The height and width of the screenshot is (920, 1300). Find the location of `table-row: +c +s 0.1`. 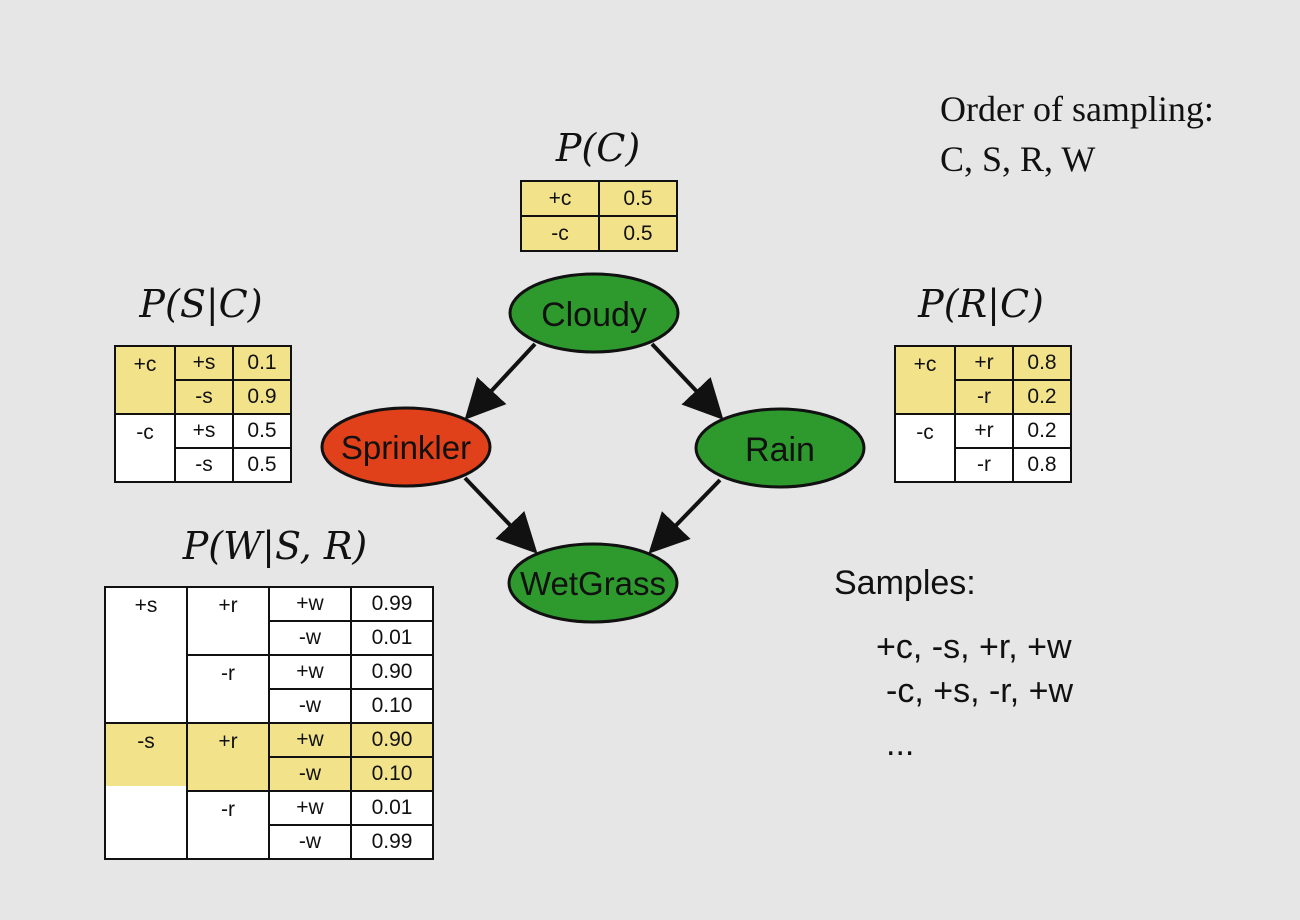

table-row: +c +s 0.1 is located at coordinates (203, 380).